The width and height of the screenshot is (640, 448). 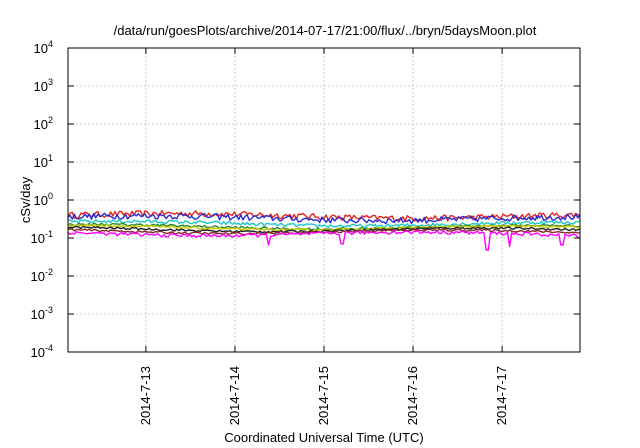 I want to click on y-tick-label: 10⁻³, so click(x=42, y=313).